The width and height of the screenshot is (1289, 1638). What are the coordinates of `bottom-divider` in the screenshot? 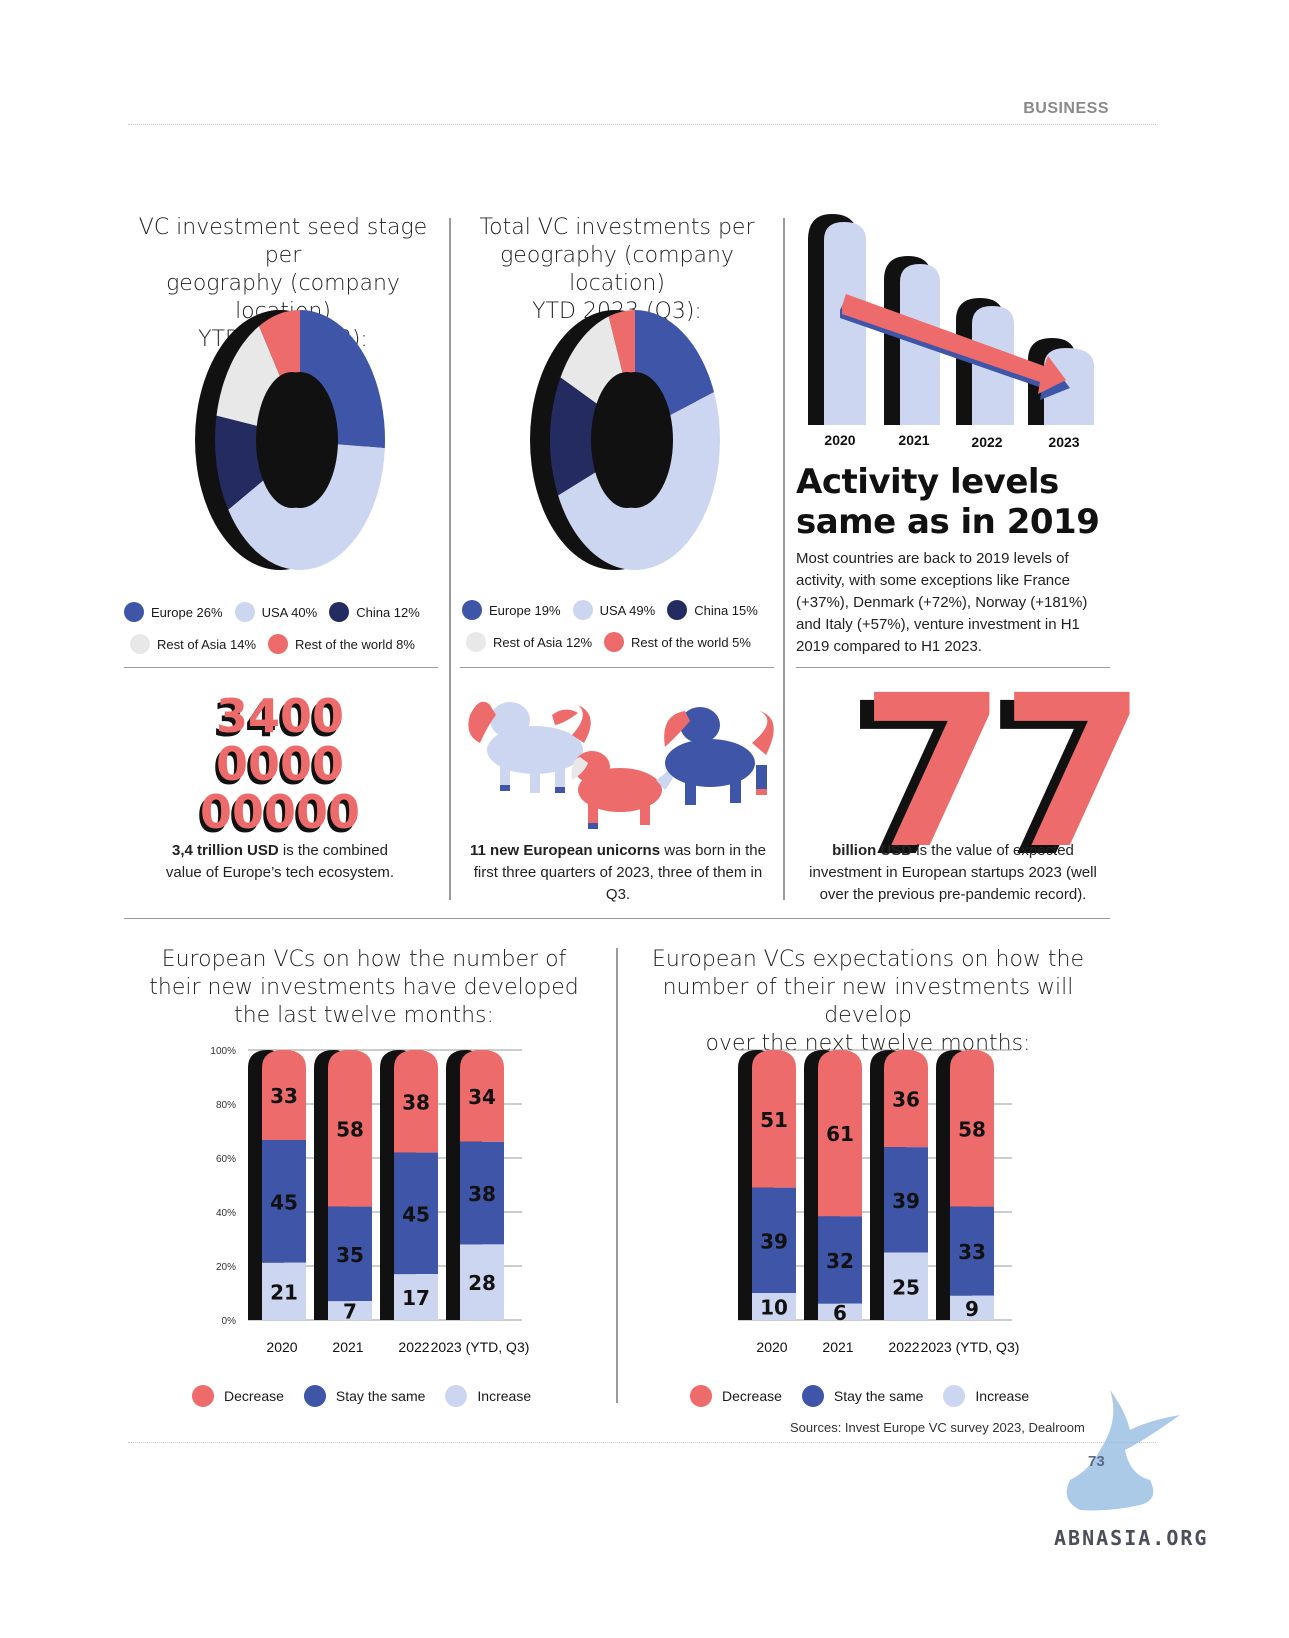 It's located at (642, 1442).